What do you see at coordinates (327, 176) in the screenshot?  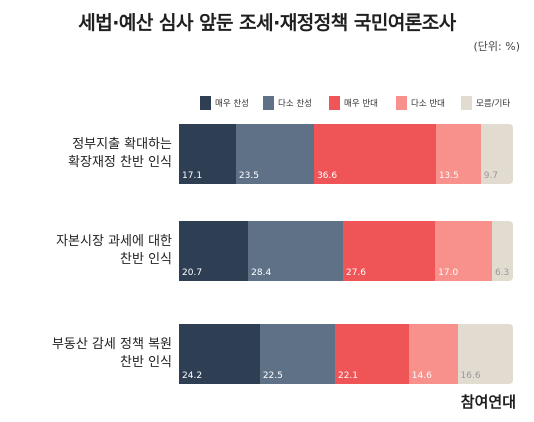 I see `data-label: 36.6` at bounding box center [327, 176].